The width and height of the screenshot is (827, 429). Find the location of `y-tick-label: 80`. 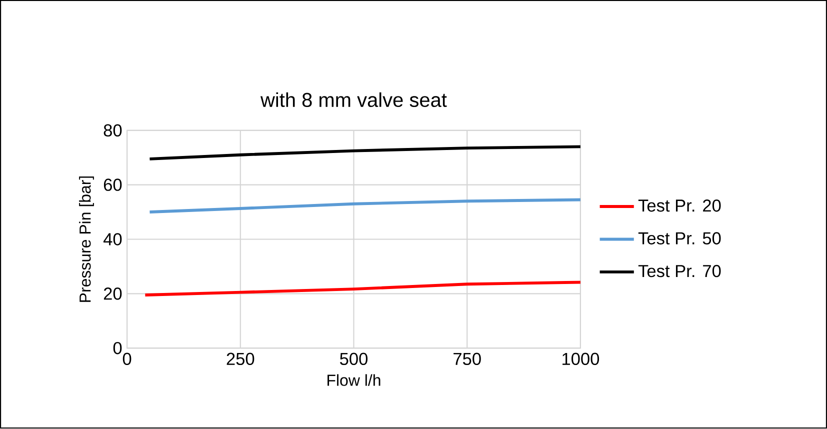

y-tick-label: 80 is located at coordinates (113, 130).